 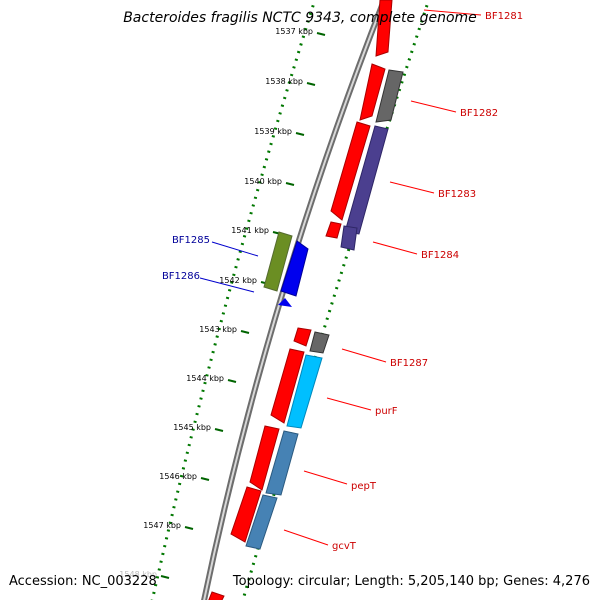 What do you see at coordinates (389, 96) in the screenshot?
I see `gene-bf1282` at bounding box center [389, 96].